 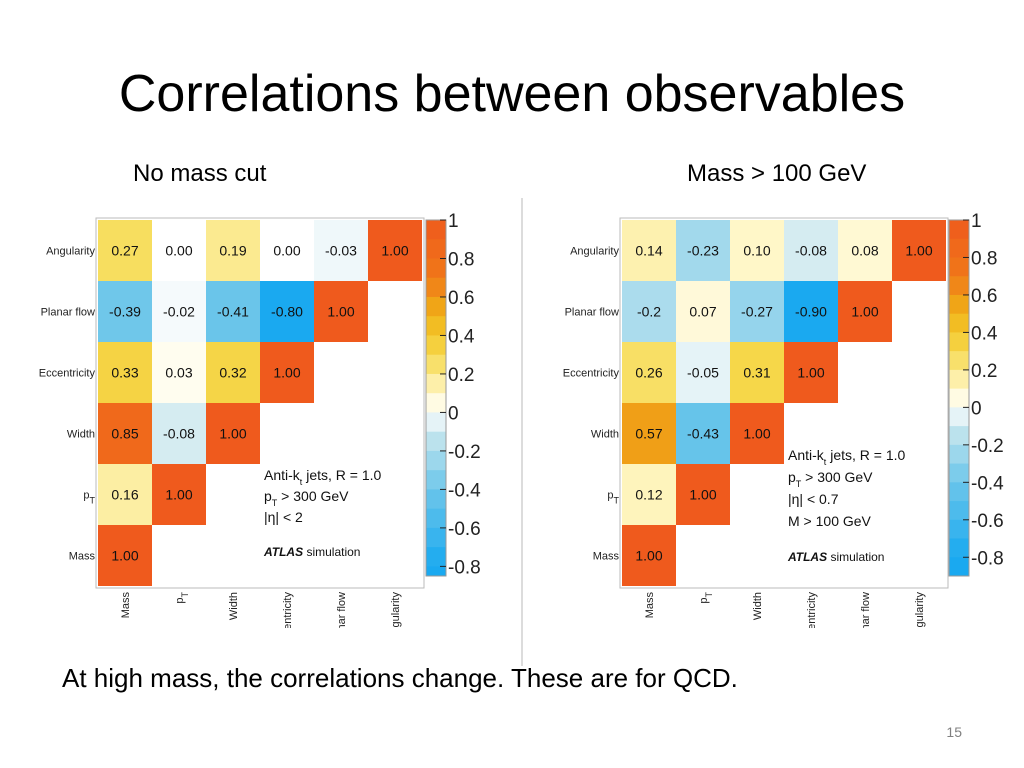 I want to click on x-tick-label: pT, so click(x=706, y=598).